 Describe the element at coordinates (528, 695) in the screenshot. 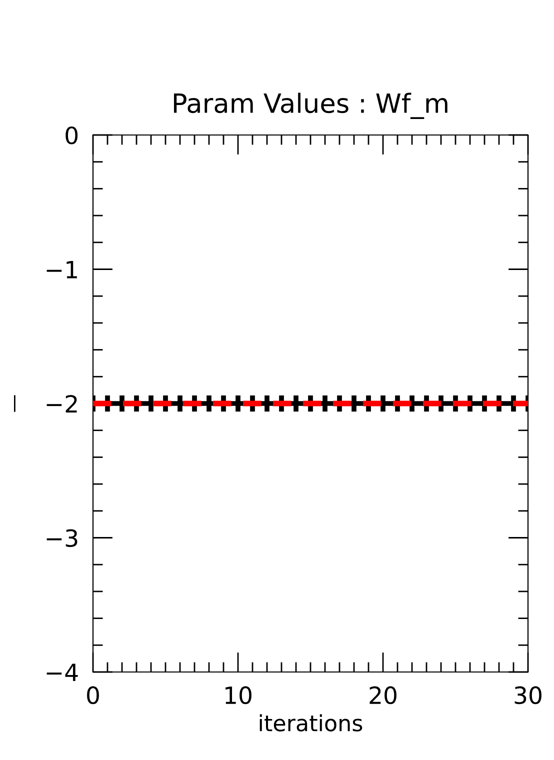

I see `x-tick-label: 30` at that location.